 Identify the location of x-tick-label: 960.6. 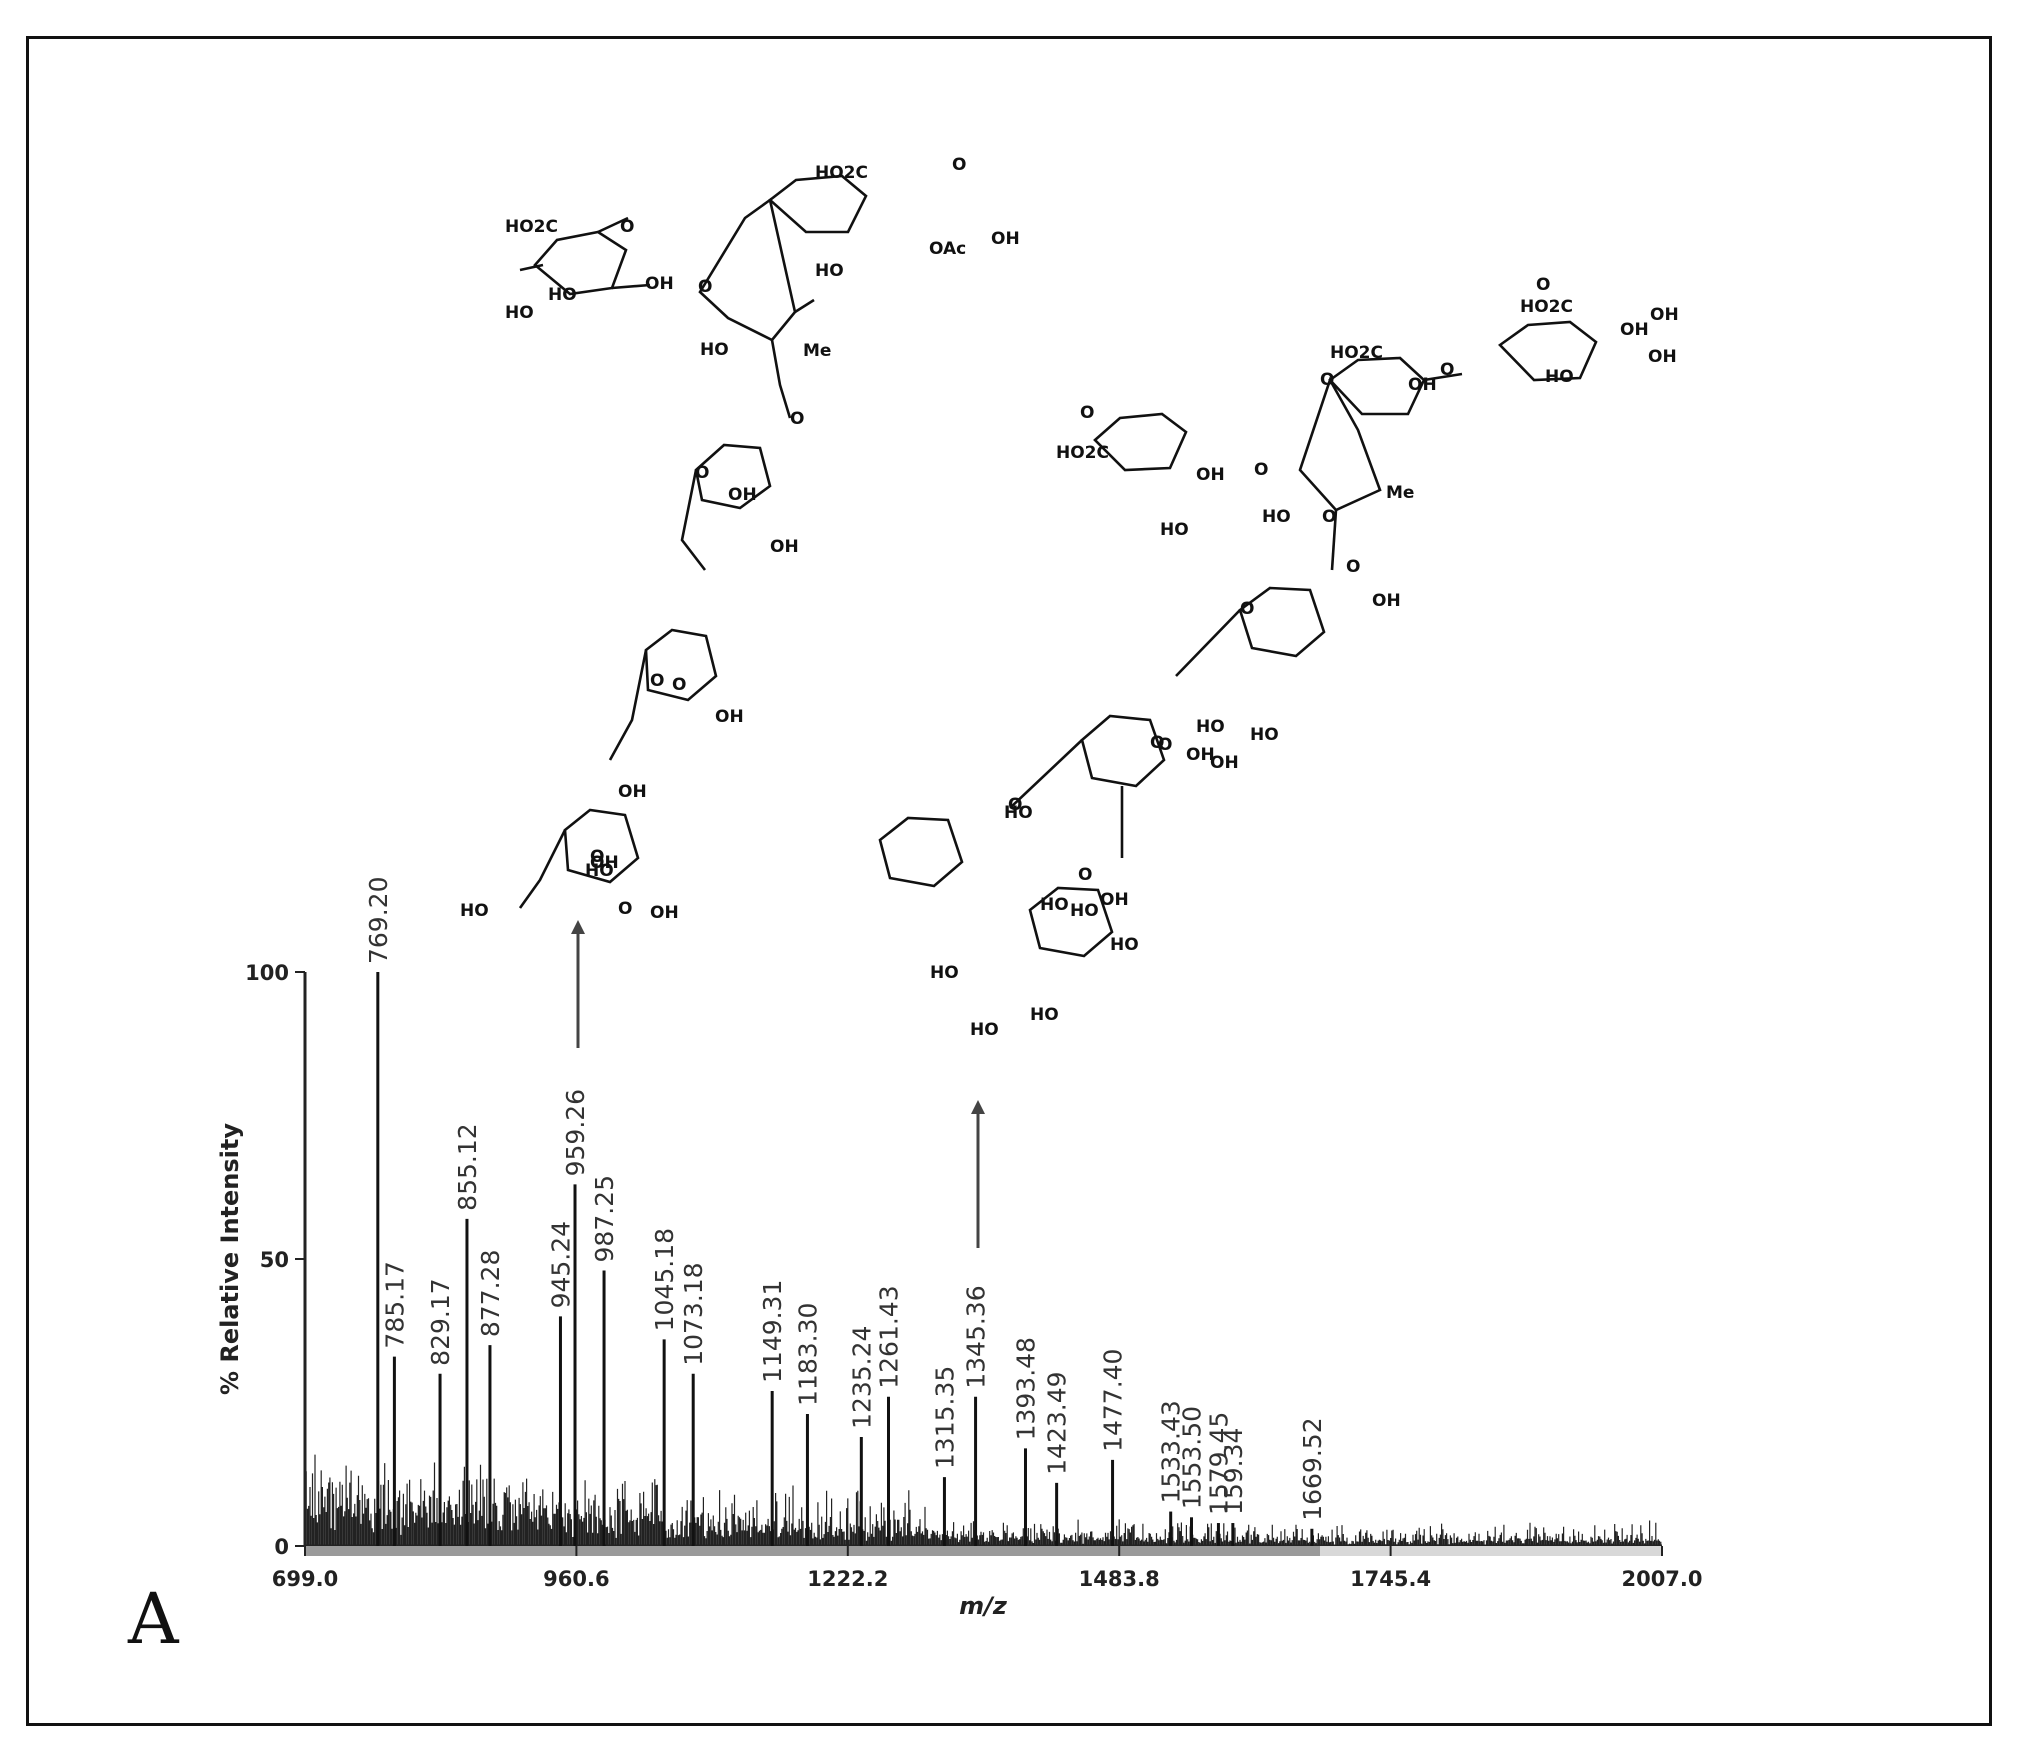
(576, 1579).